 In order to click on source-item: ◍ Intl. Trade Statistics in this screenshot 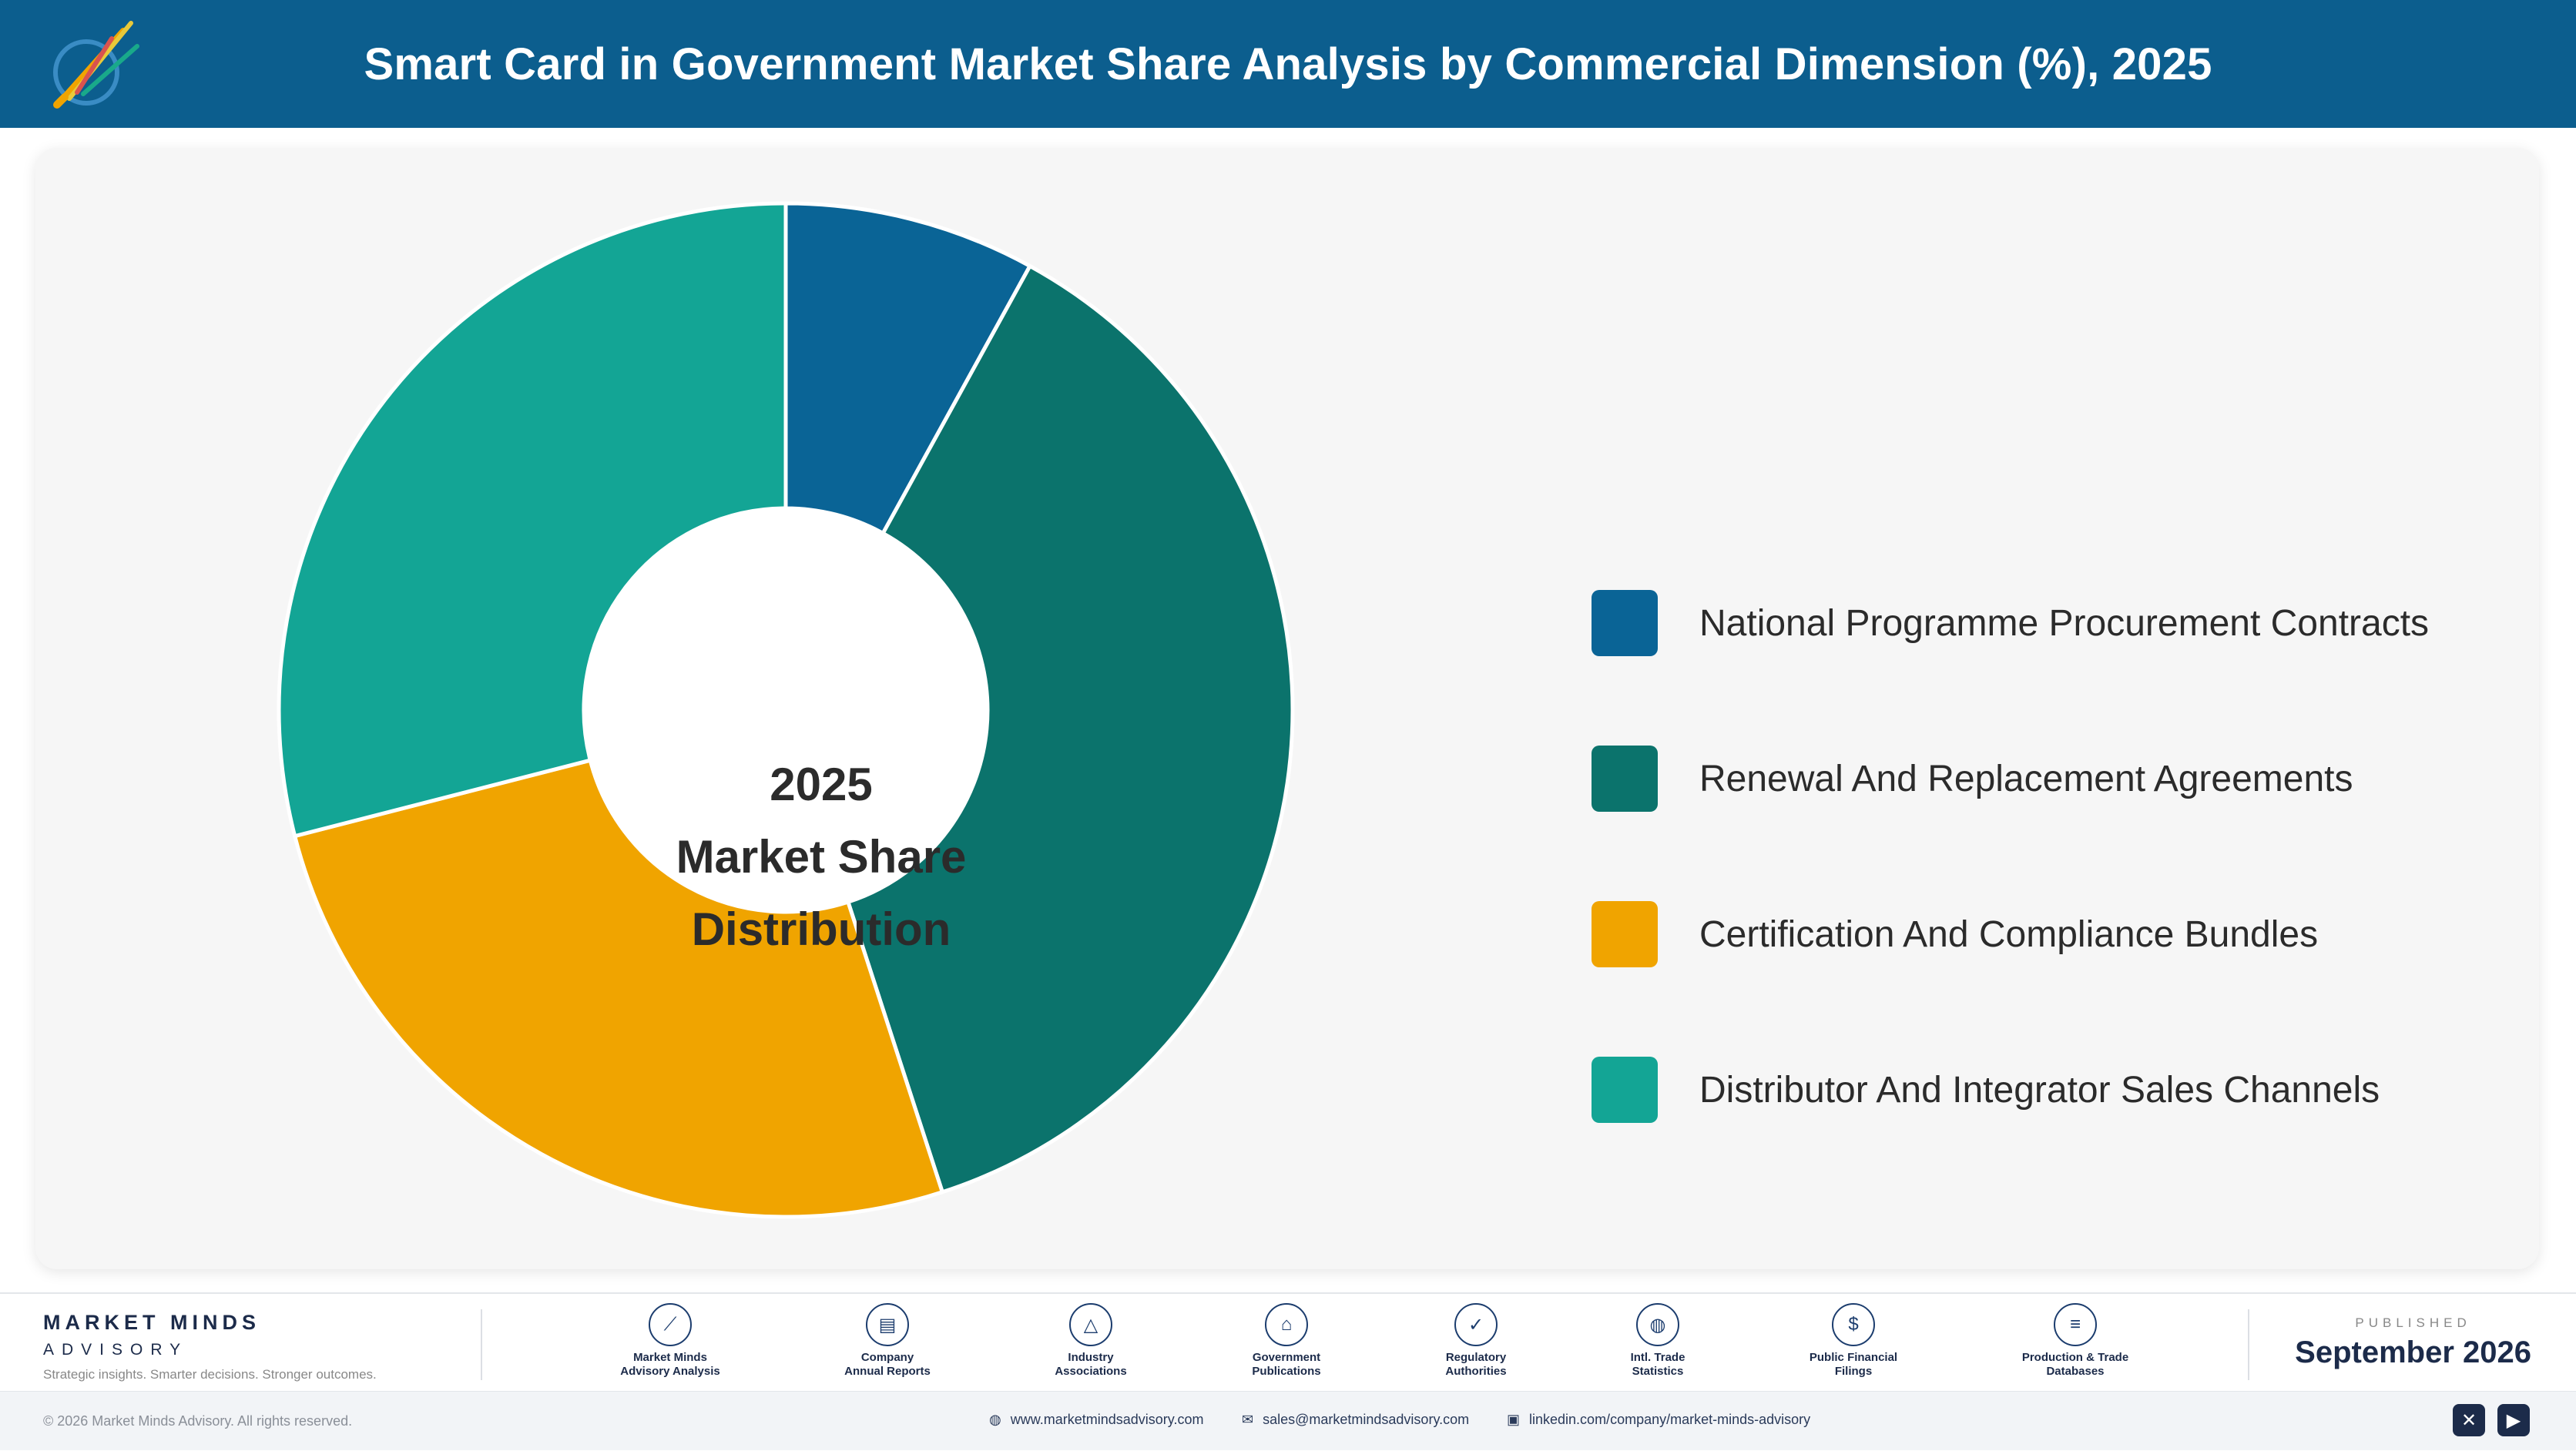, I will do `click(1657, 1341)`.